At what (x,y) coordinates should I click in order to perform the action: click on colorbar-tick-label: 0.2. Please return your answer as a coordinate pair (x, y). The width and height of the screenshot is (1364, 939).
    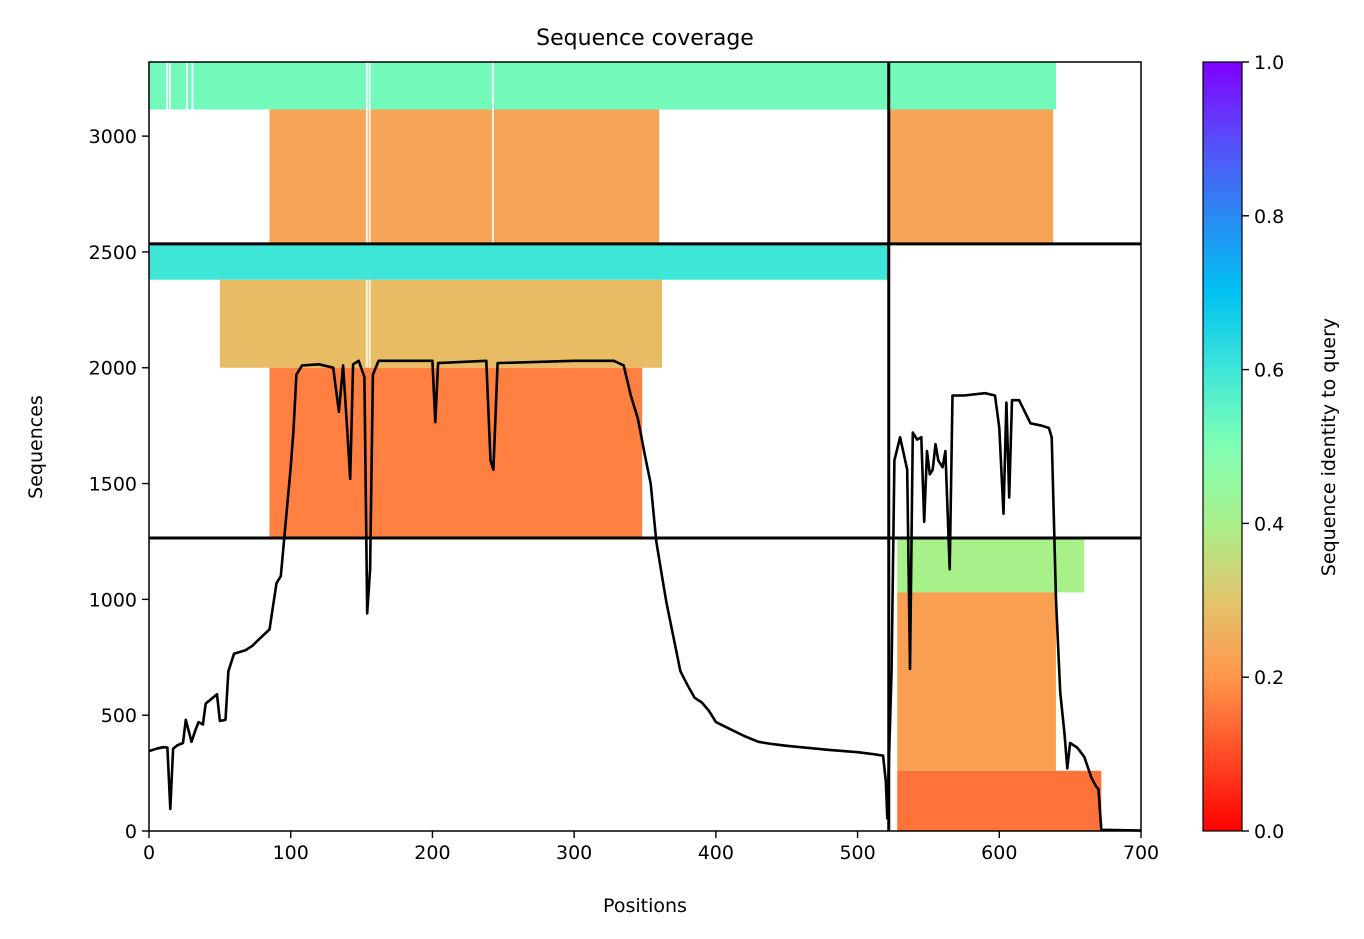
    Looking at the image, I should click on (1269, 678).